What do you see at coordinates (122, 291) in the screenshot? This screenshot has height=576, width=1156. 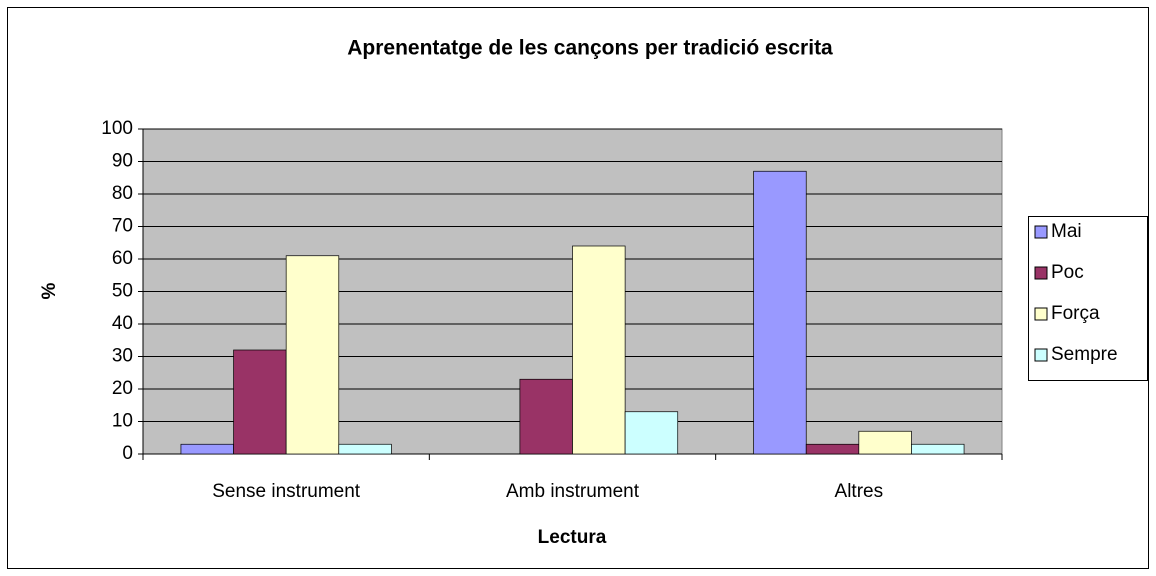 I see `y-tick-label: 50` at bounding box center [122, 291].